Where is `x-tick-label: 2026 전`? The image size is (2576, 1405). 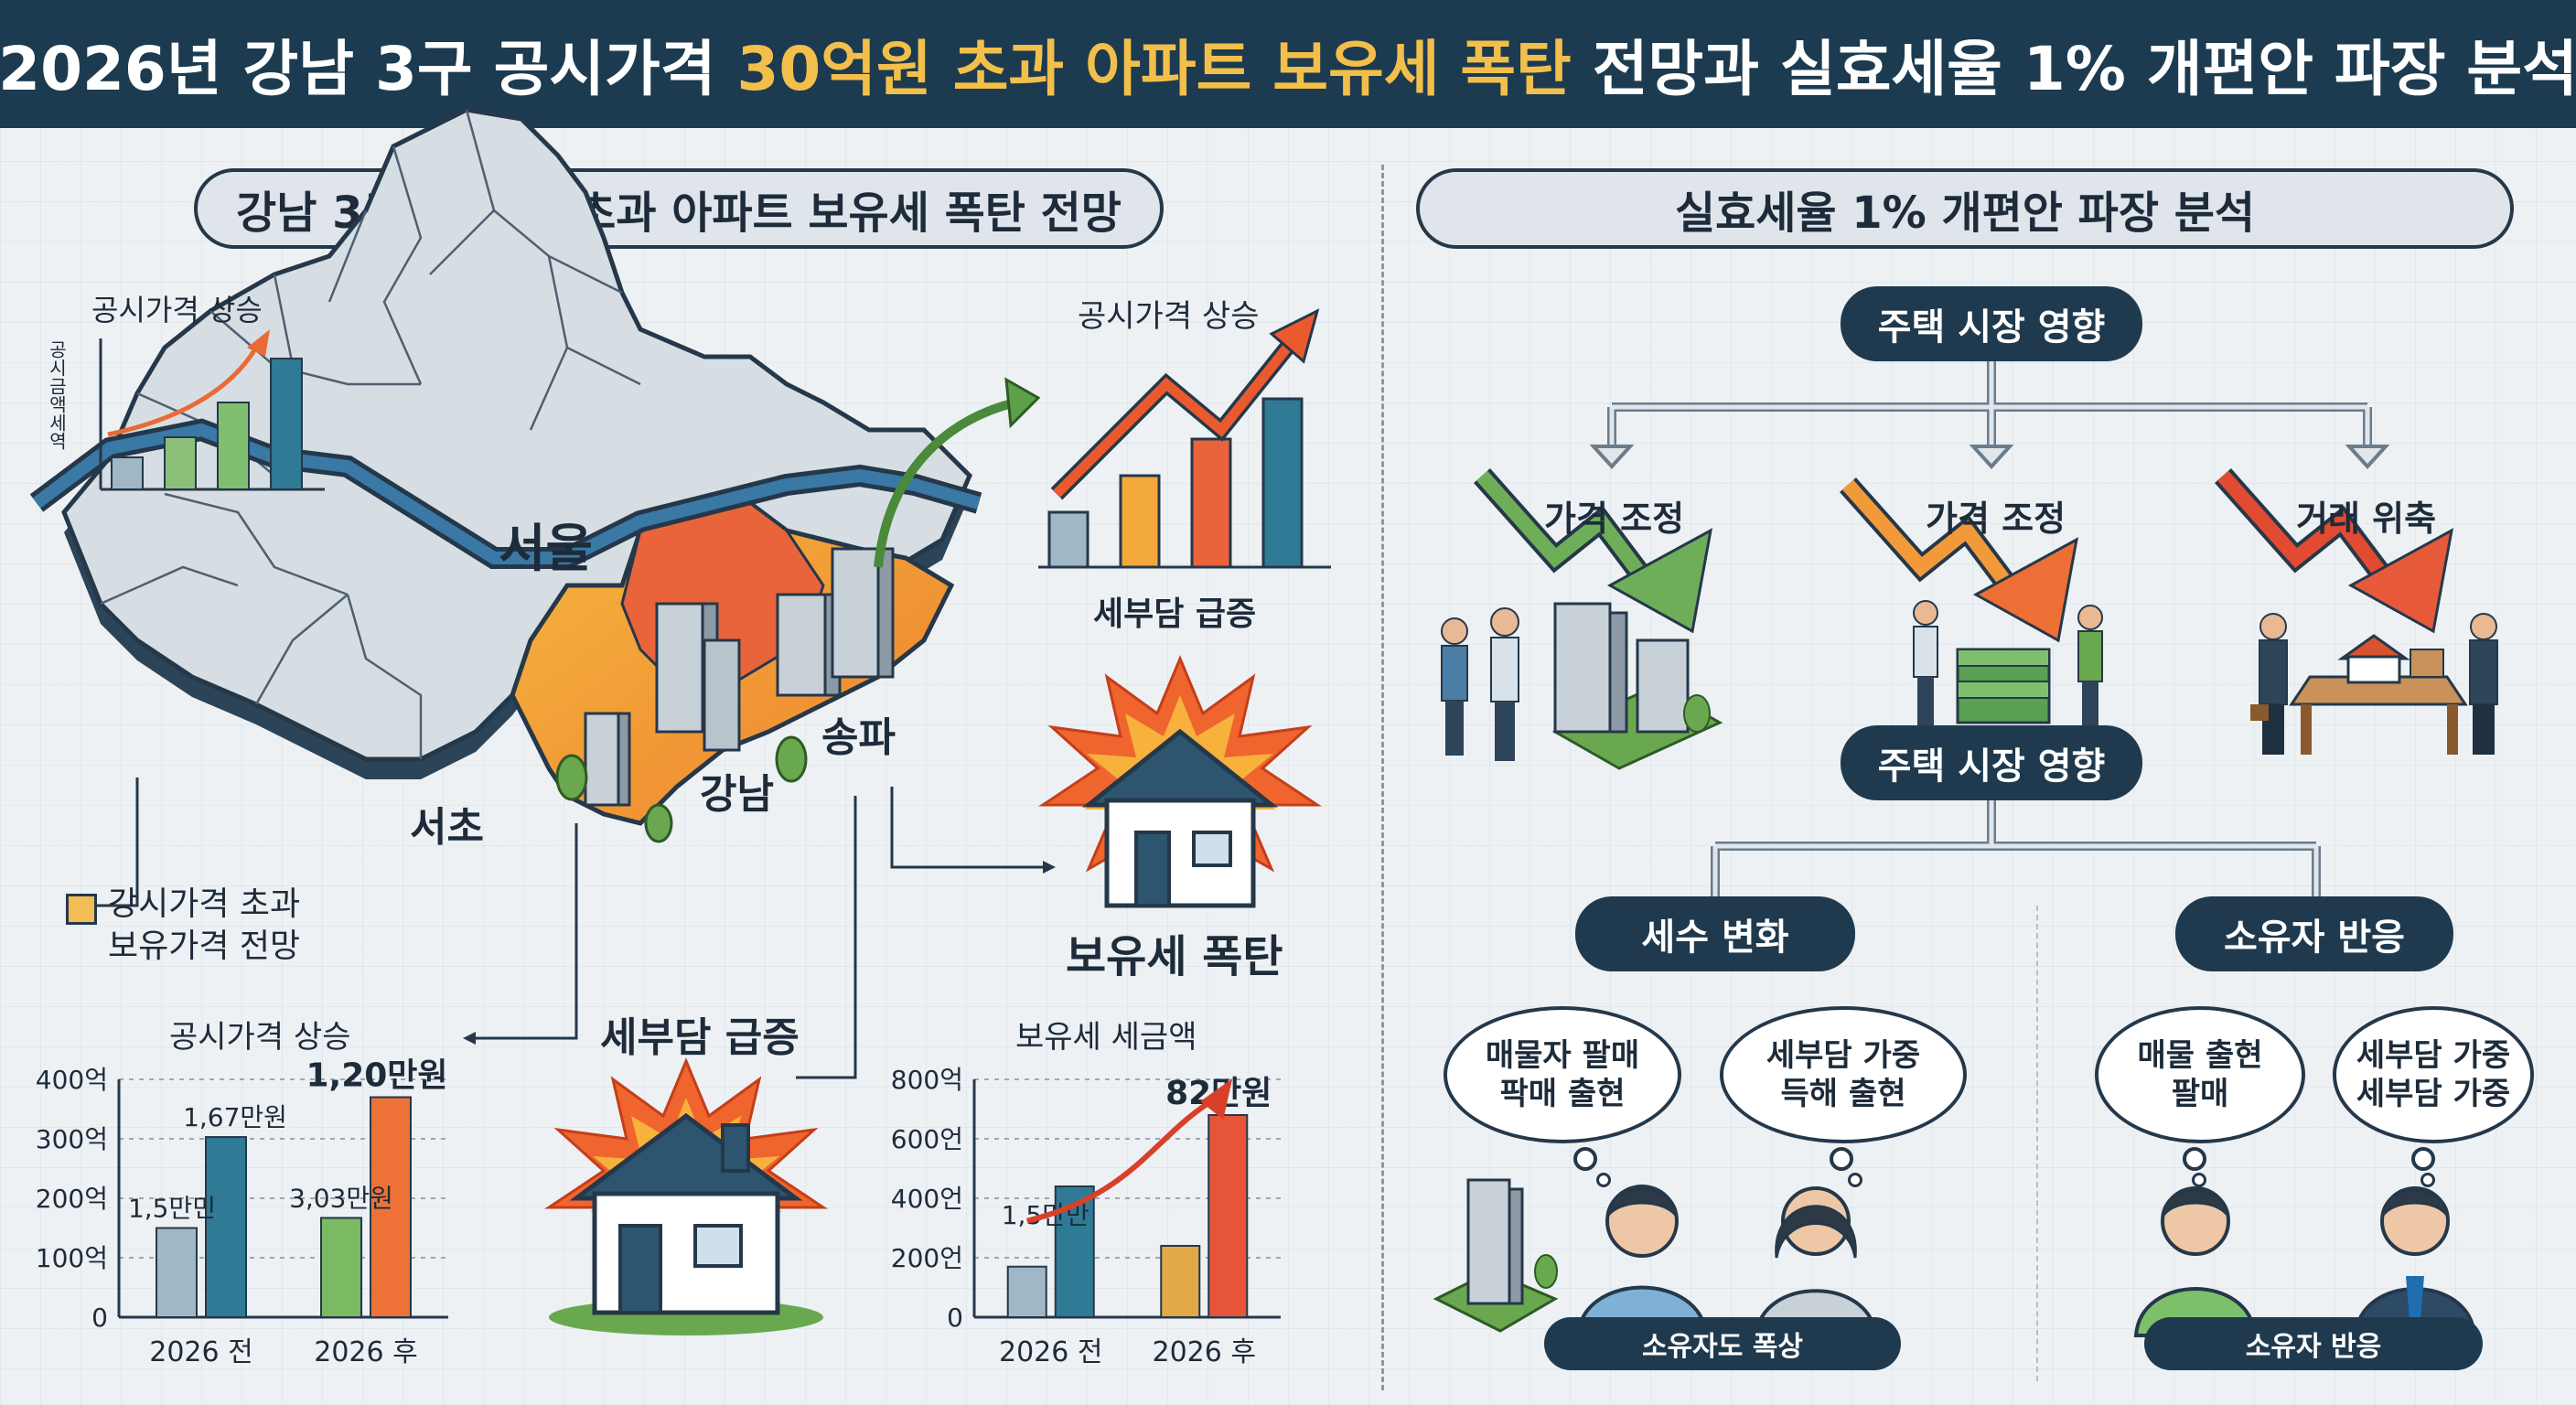 x-tick-label: 2026 전 is located at coordinates (1050, 1352).